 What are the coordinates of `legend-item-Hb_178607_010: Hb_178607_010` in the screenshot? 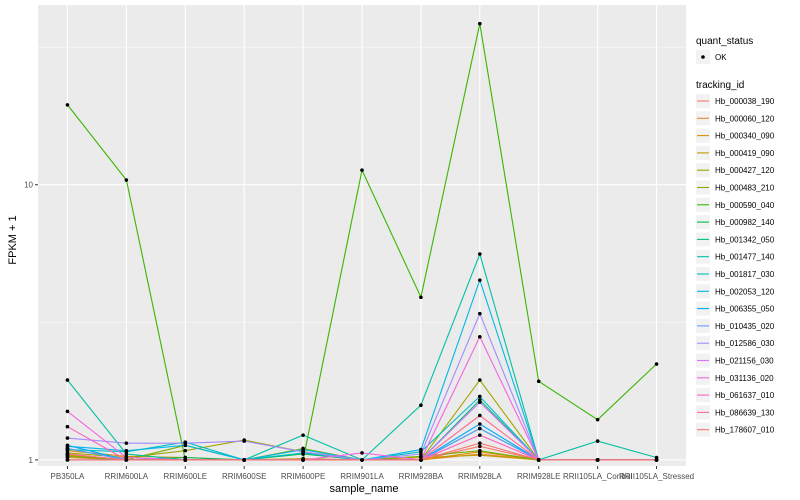 It's located at (735, 429).